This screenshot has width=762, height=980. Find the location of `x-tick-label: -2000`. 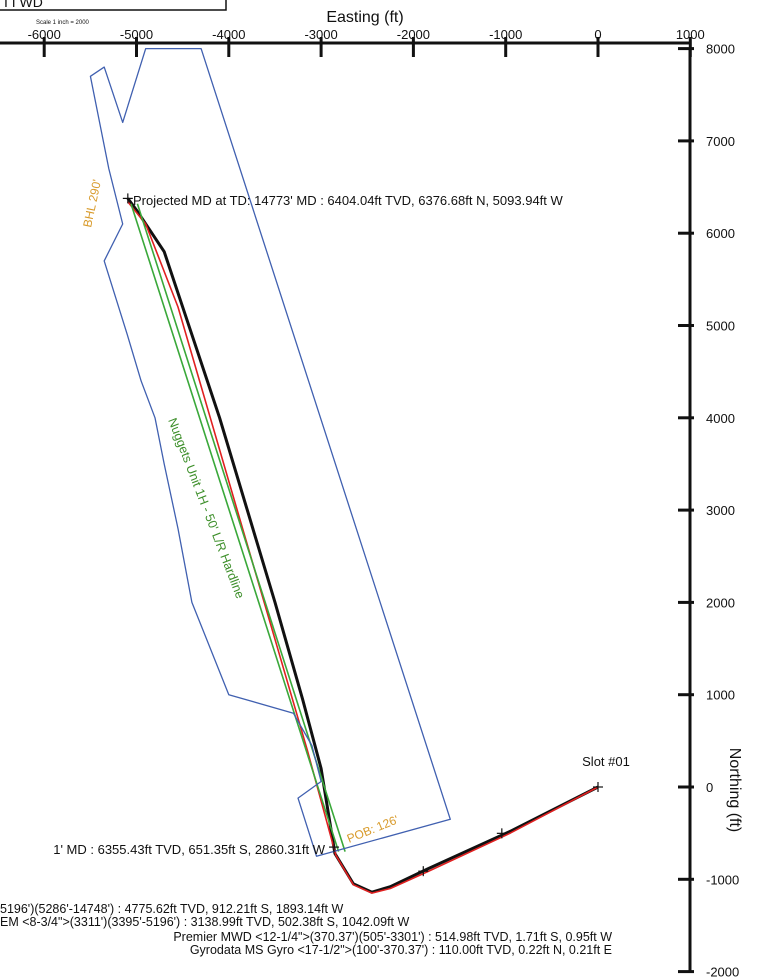

x-tick-label: -2000 is located at coordinates (413, 34).